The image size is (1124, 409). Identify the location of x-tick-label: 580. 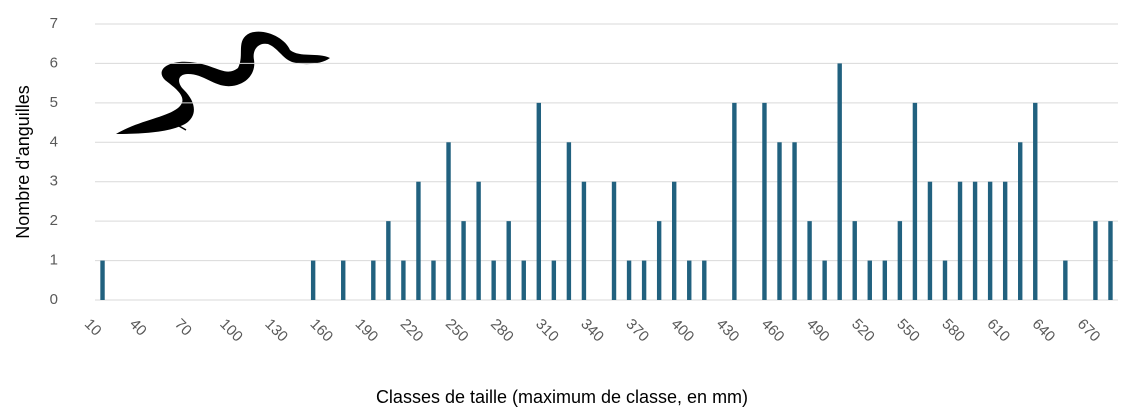
(953, 331).